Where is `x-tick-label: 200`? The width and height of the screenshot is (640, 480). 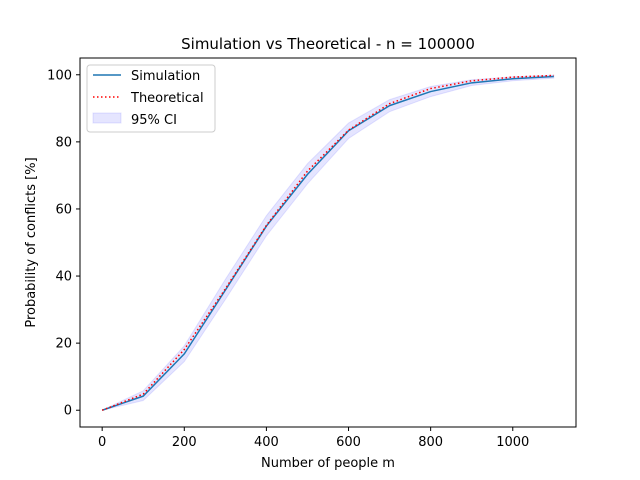 x-tick-label: 200 is located at coordinates (184, 442).